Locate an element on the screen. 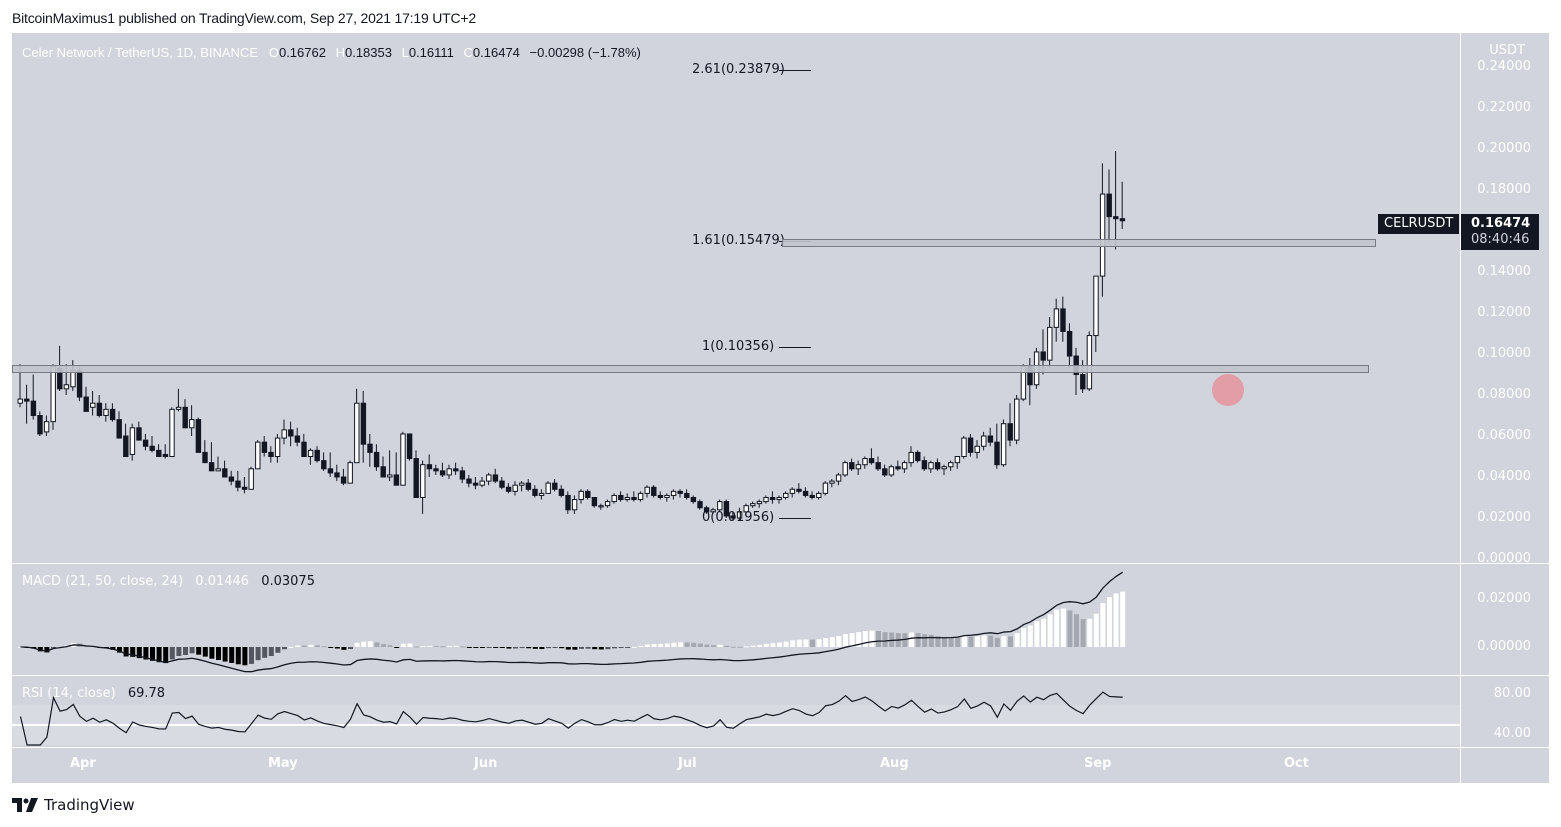  macd-pane: MACD (21, 50, close, 24) 0.01446 0.03075 is located at coordinates (736, 619).